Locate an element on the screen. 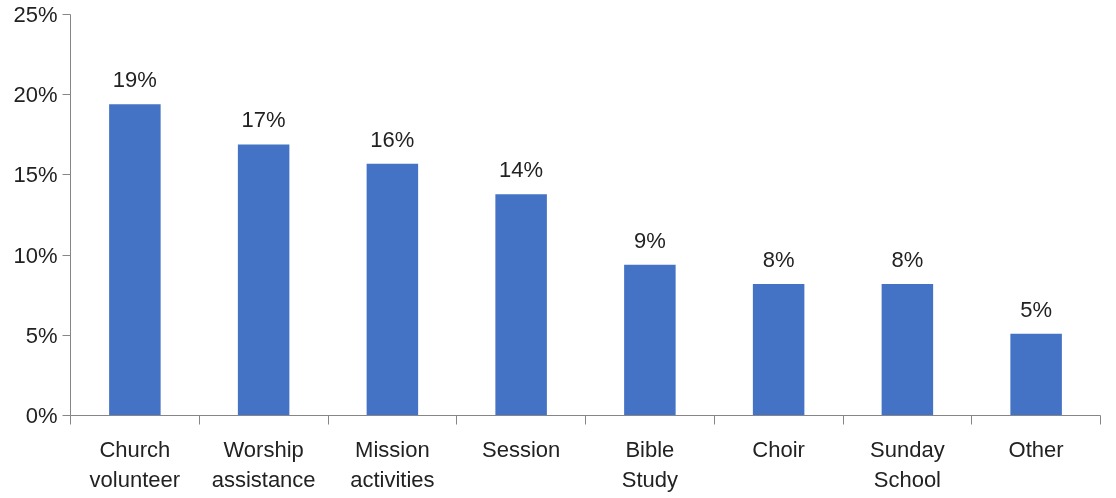 The image size is (1116, 498). data-label: 5% is located at coordinates (1036, 309).